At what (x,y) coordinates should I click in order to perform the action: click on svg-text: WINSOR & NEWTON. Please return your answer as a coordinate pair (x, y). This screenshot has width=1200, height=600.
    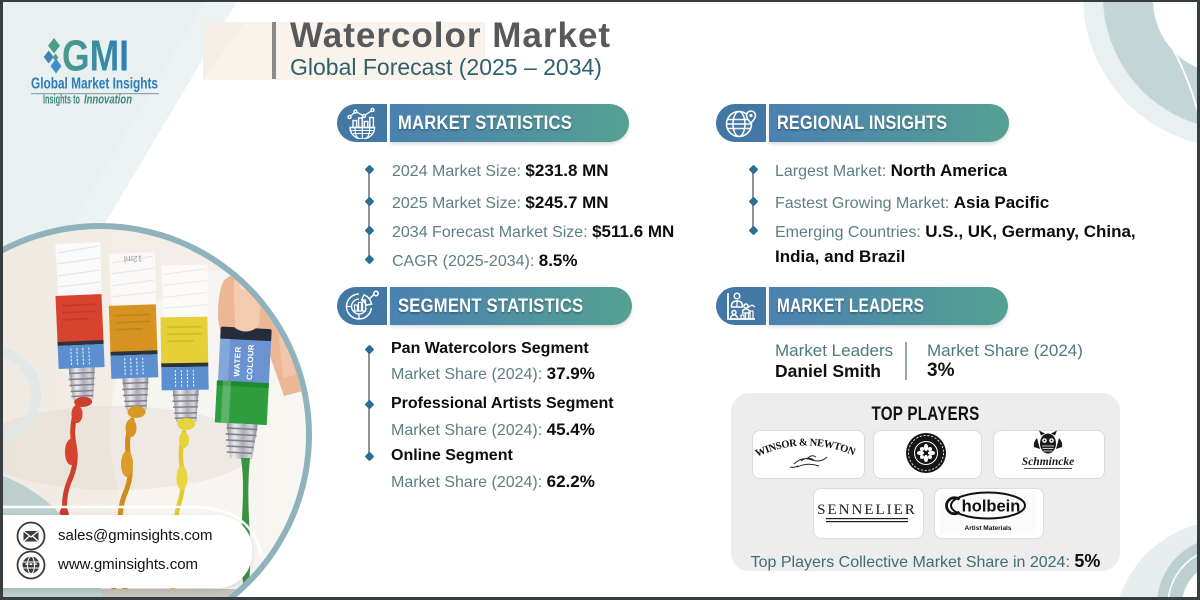
    Looking at the image, I should click on (805, 448).